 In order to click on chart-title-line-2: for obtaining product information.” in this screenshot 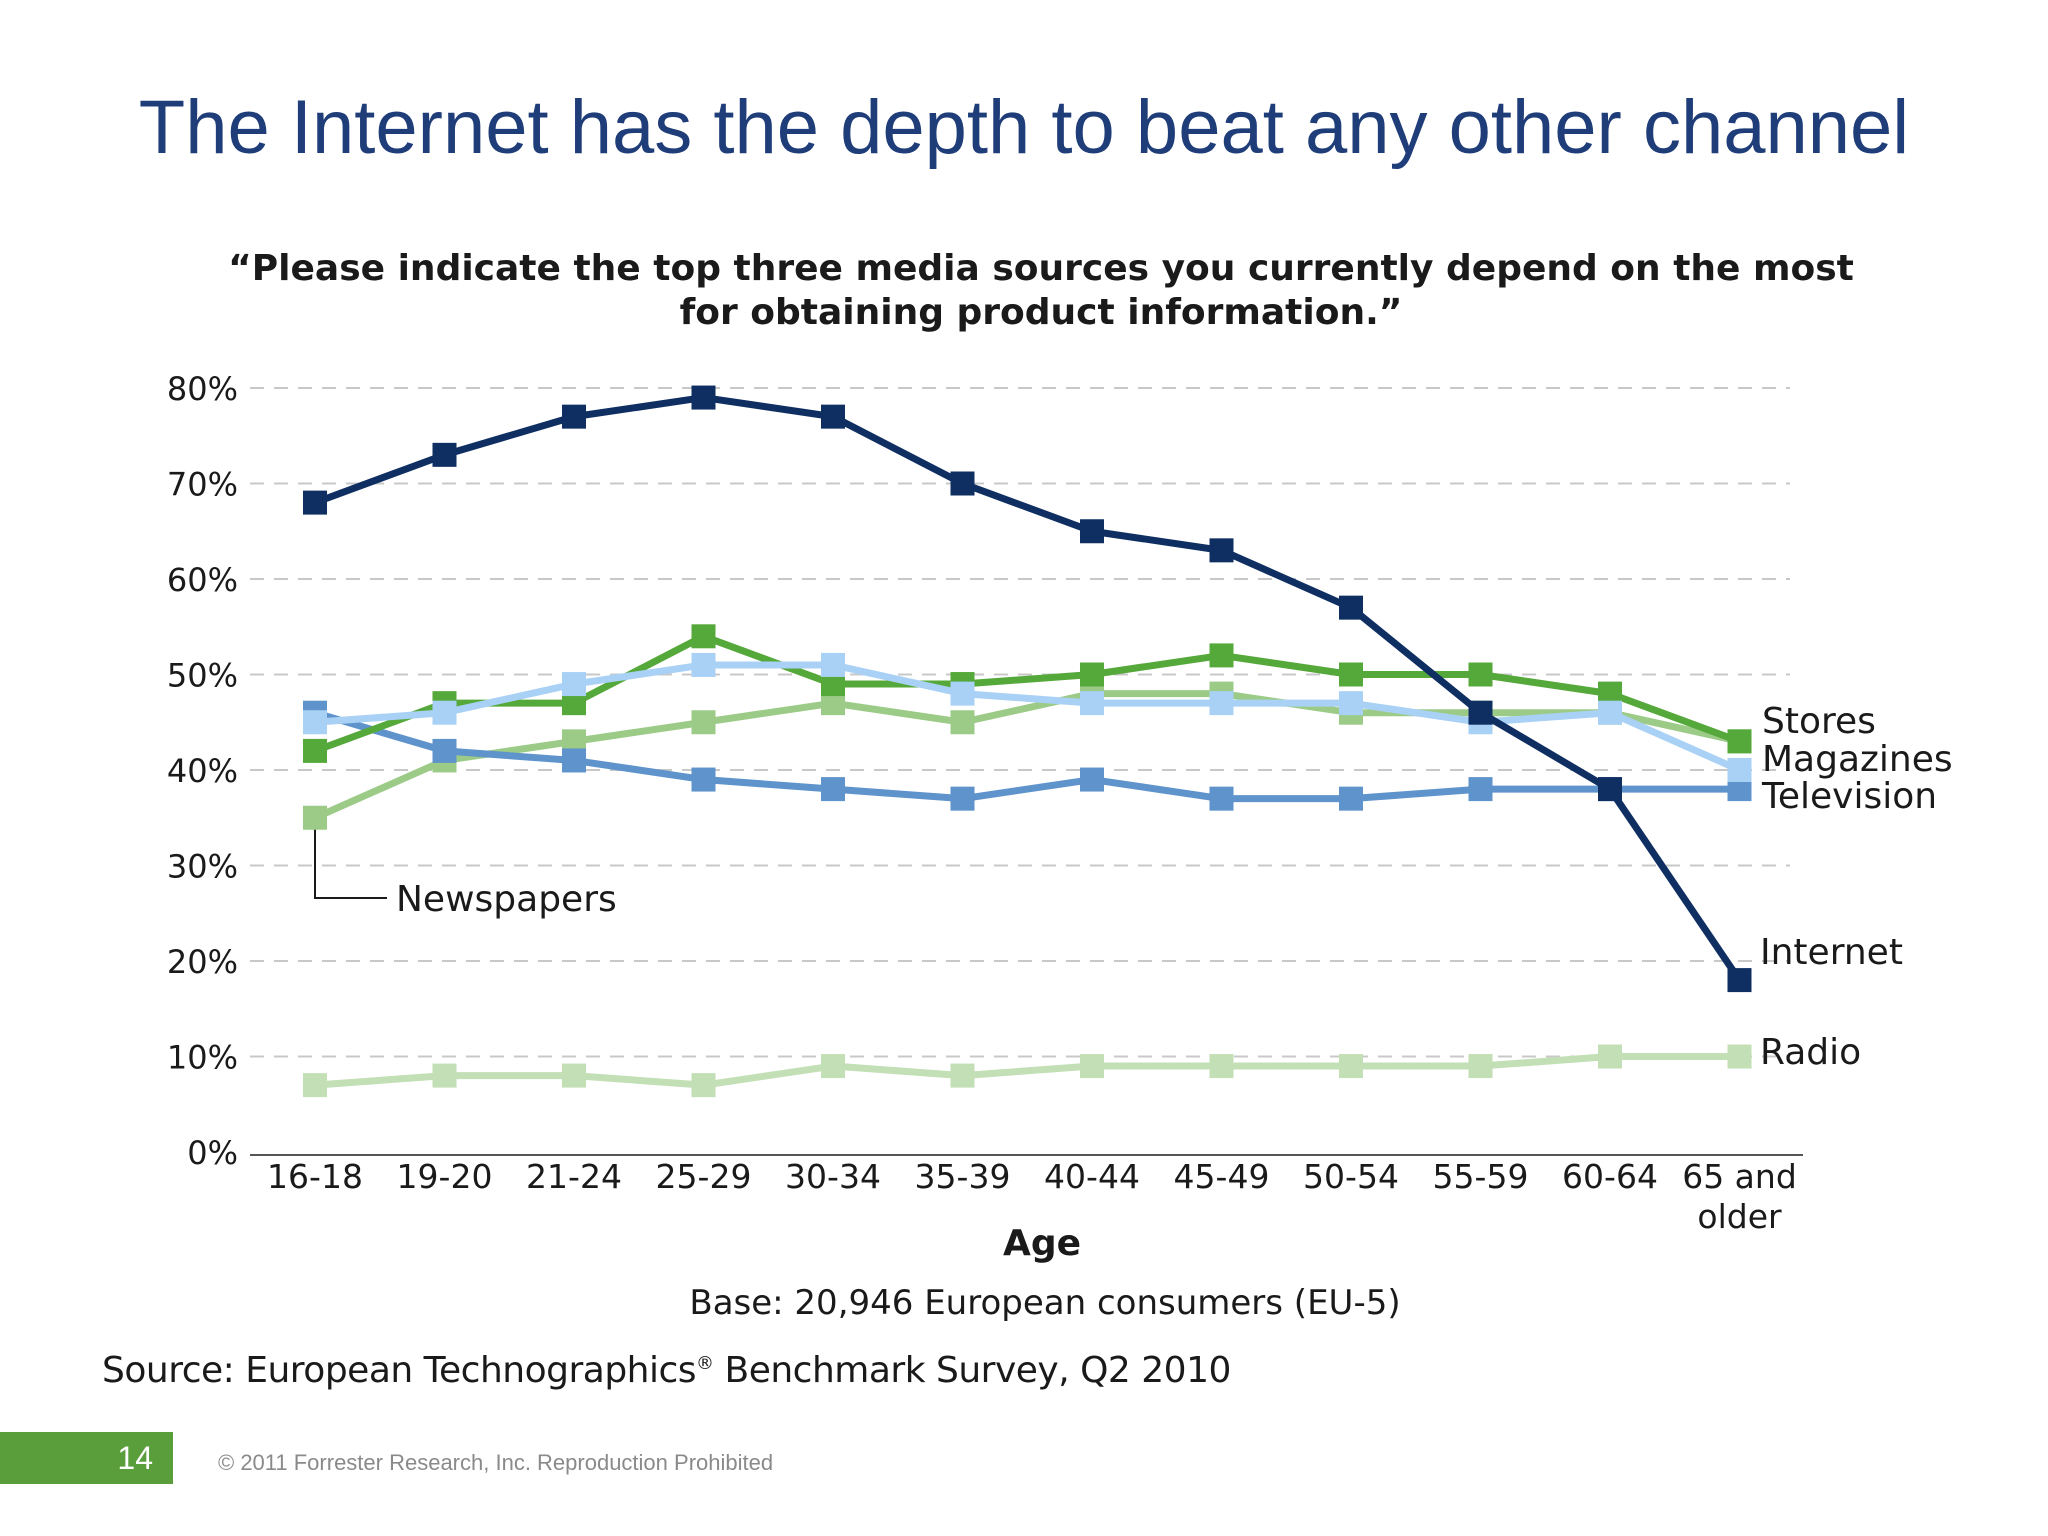, I will do `click(1041, 312)`.